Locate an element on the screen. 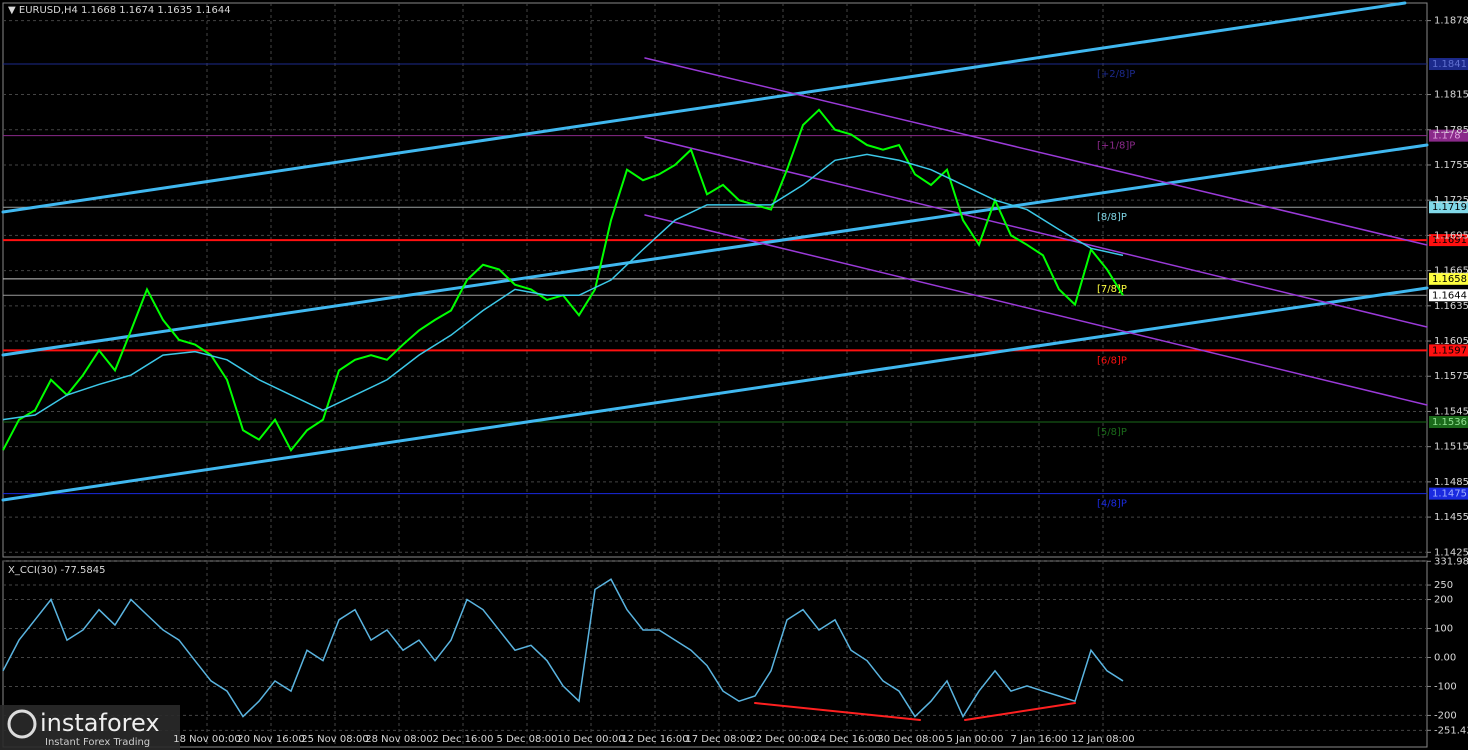 This screenshot has width=1468, height=750. y-tick-label: 0.00 is located at coordinates (1445, 657).